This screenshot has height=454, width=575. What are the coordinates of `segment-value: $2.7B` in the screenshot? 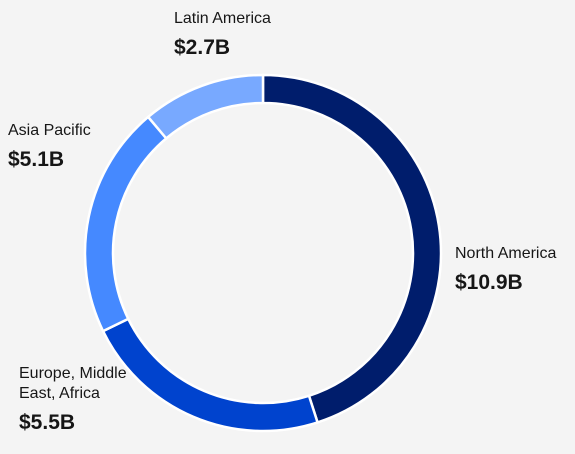 It's located at (202, 47).